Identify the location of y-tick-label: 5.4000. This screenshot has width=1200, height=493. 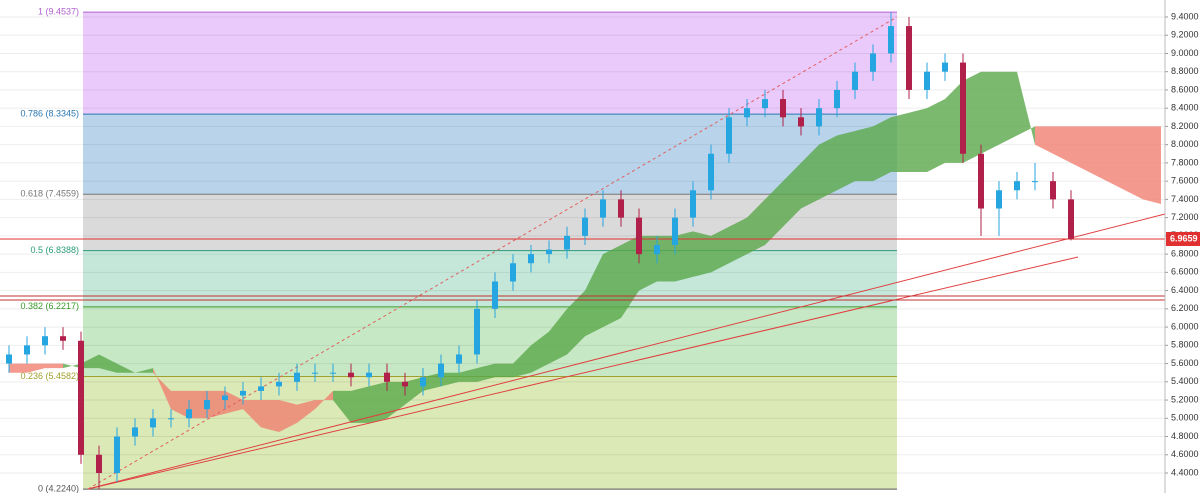
(1185, 381).